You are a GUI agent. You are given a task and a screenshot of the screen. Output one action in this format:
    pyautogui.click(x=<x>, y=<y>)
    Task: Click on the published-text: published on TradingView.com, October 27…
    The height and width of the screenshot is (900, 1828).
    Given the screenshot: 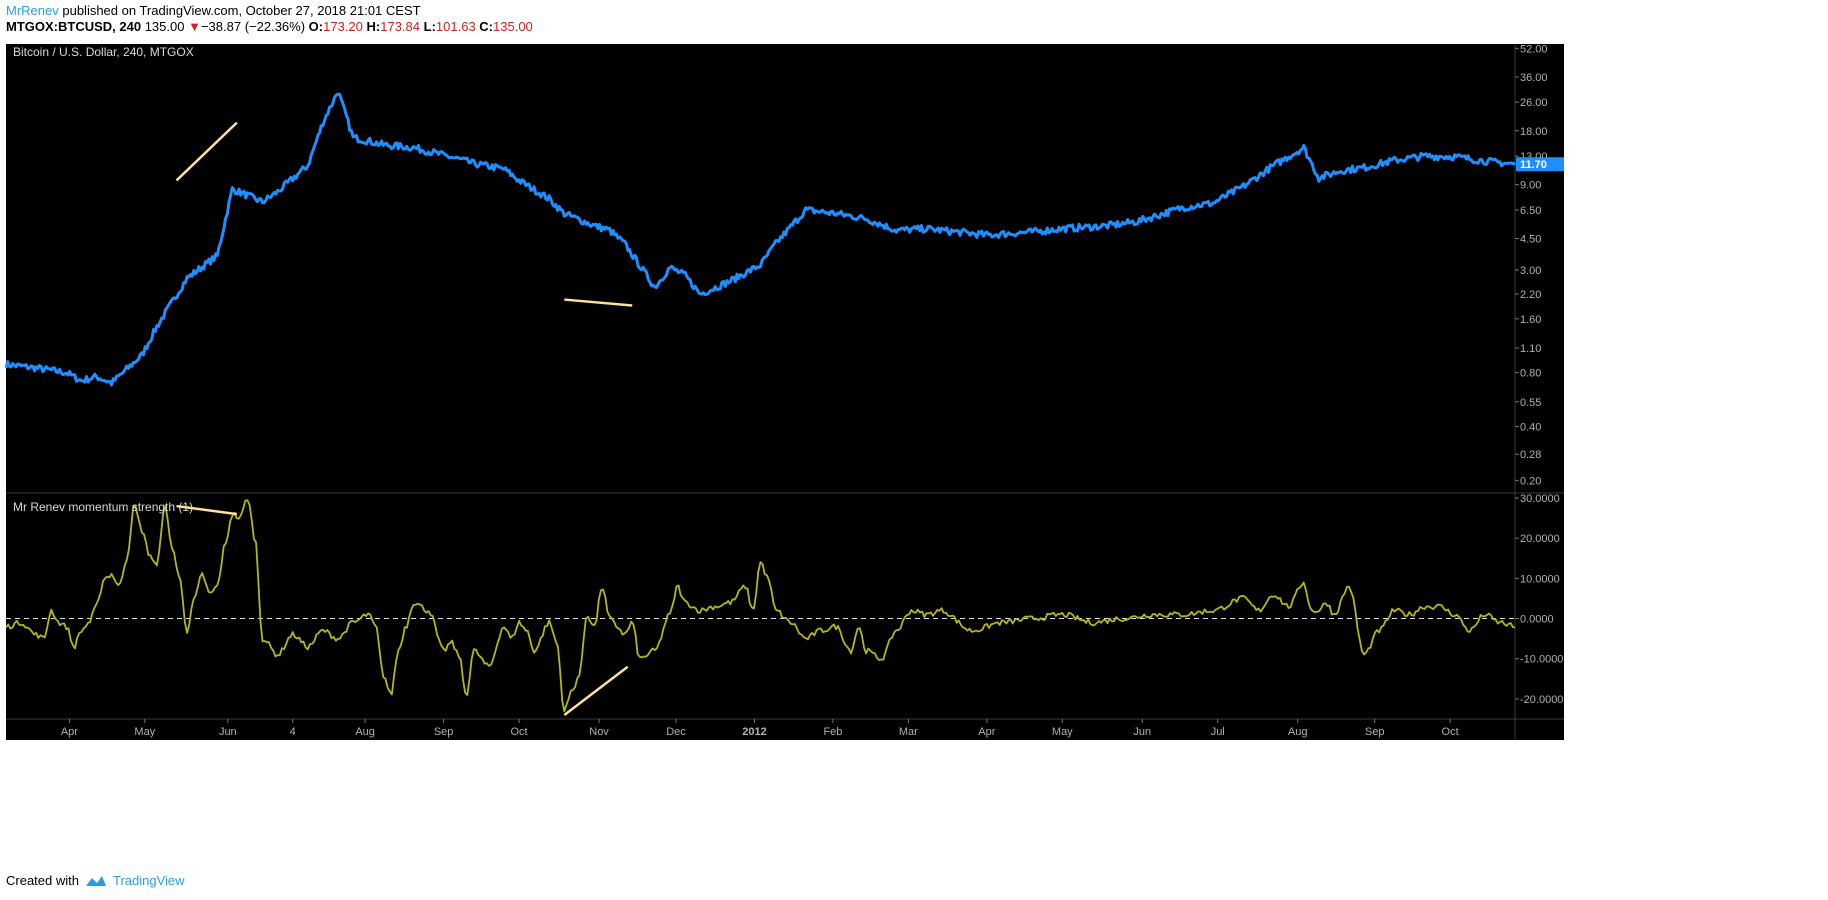 What is the action you would take?
    pyautogui.click(x=239, y=10)
    